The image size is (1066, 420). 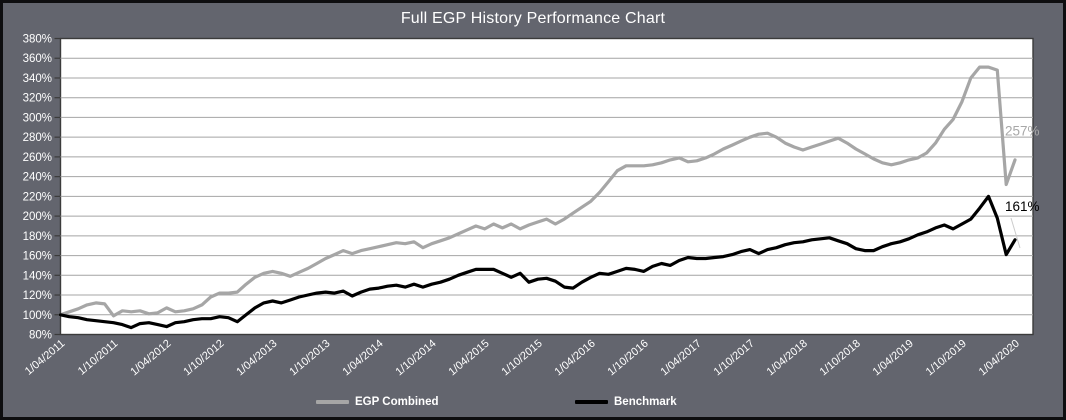 I want to click on y-axis-label: 340%, so click(x=37, y=79).